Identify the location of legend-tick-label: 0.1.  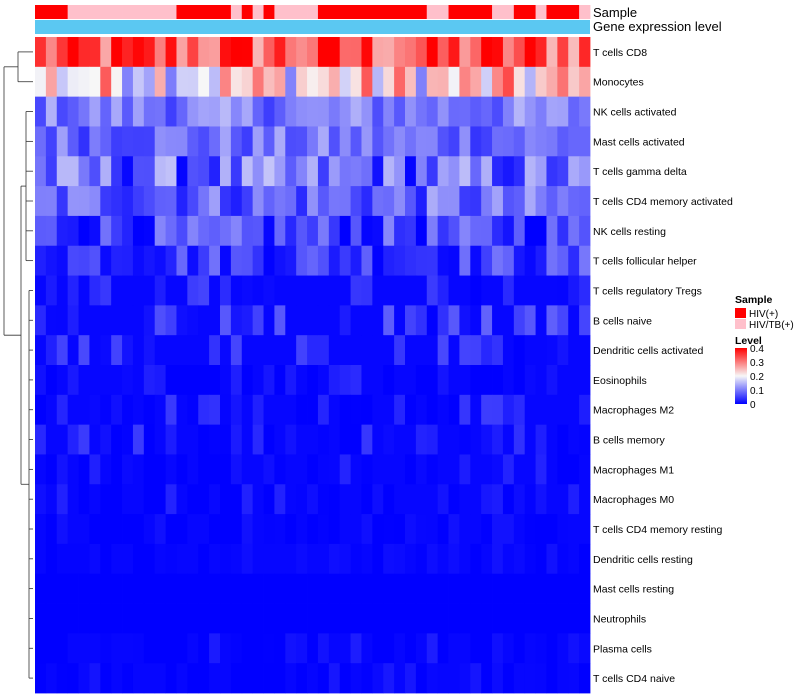
(757, 391).